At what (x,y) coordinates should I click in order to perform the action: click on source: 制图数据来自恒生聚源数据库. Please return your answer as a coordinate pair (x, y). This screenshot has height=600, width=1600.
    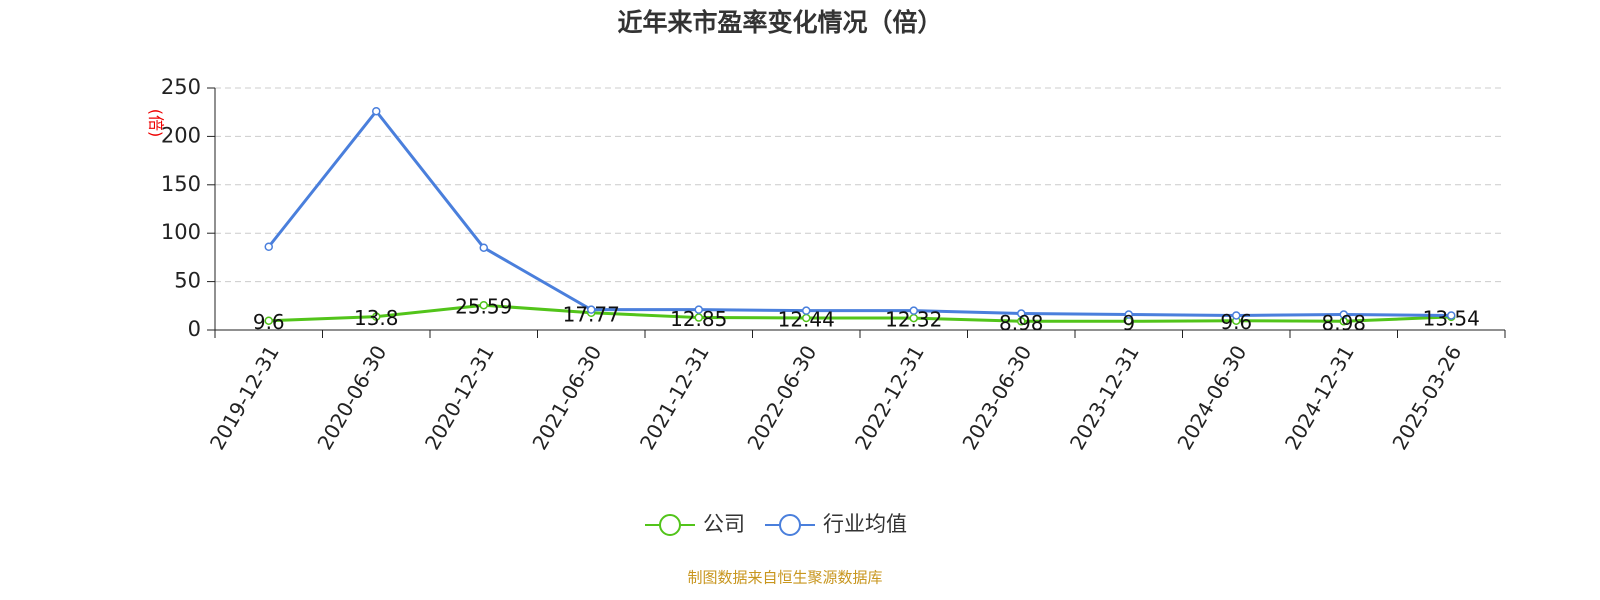
    Looking at the image, I should click on (784, 578).